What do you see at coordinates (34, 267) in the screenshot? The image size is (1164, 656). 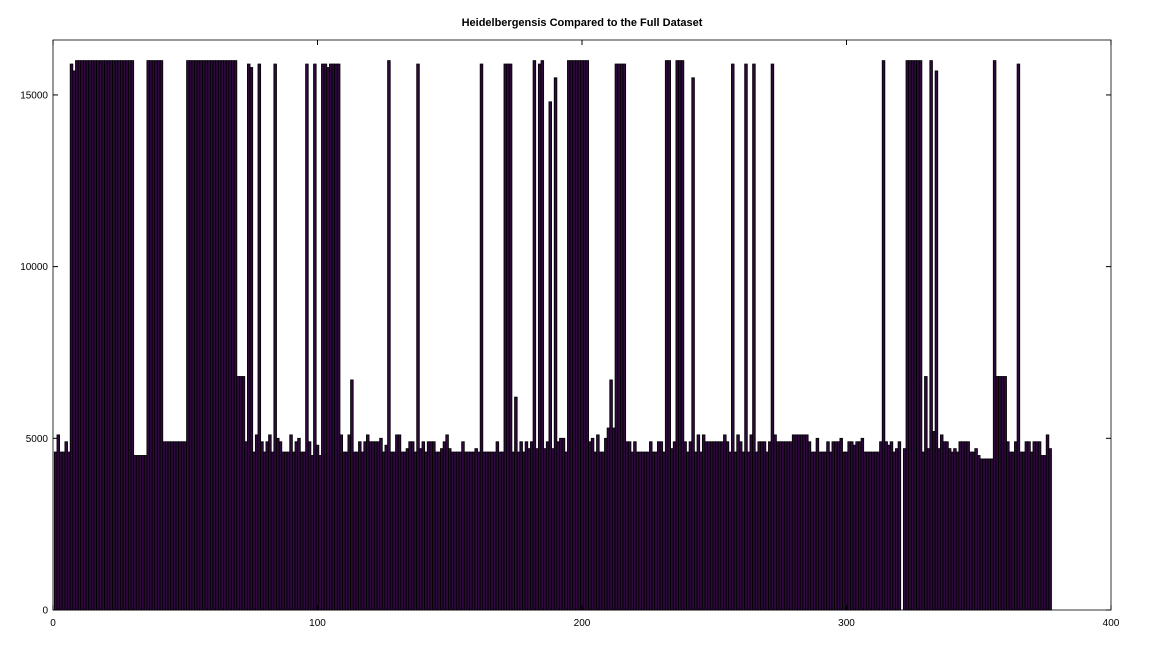 I see `y-tick-label: 10000` at bounding box center [34, 267].